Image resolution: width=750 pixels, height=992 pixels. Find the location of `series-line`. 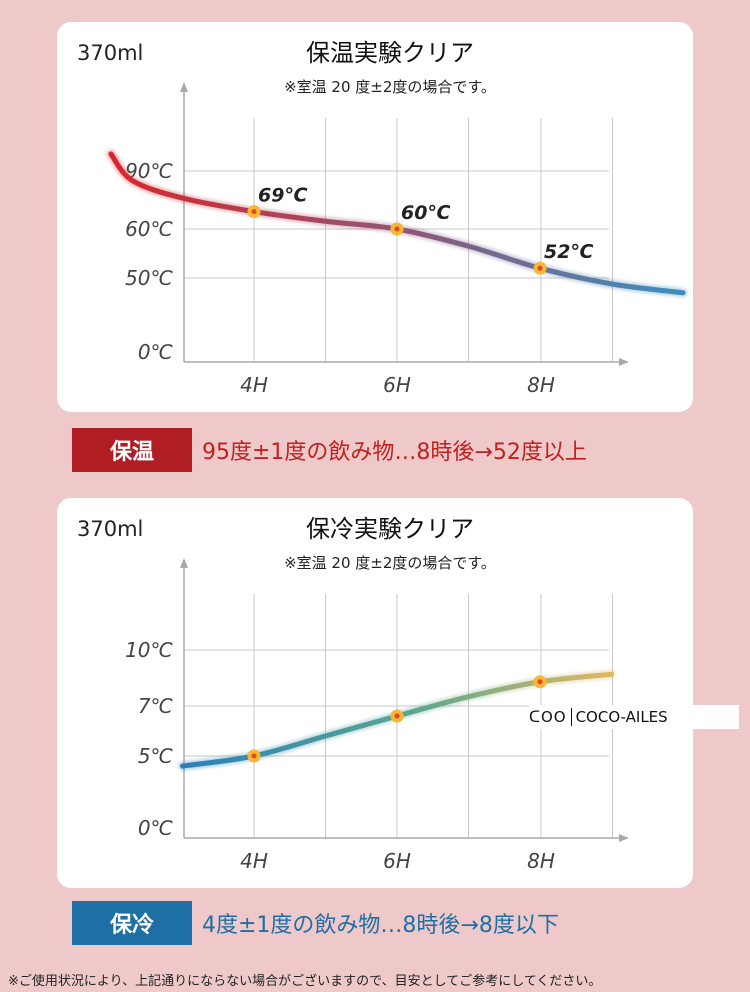

series-line is located at coordinates (397, 223).